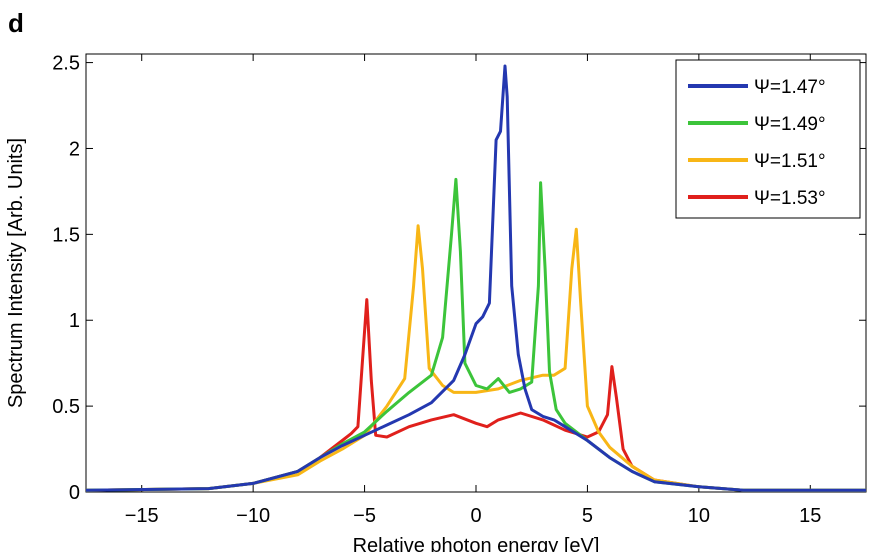 This screenshot has height=552, width=873. I want to click on x-tick-label: −15, so click(142, 516).